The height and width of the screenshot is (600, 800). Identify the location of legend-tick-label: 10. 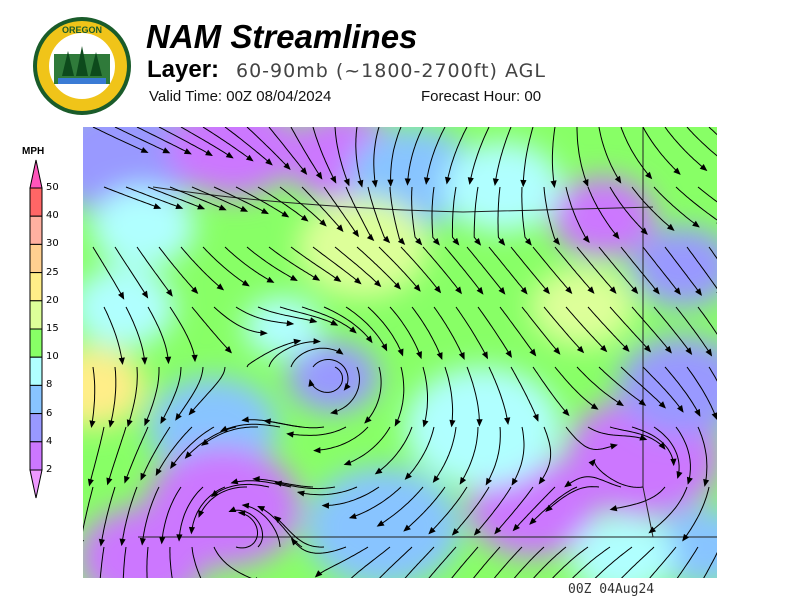
(52, 357).